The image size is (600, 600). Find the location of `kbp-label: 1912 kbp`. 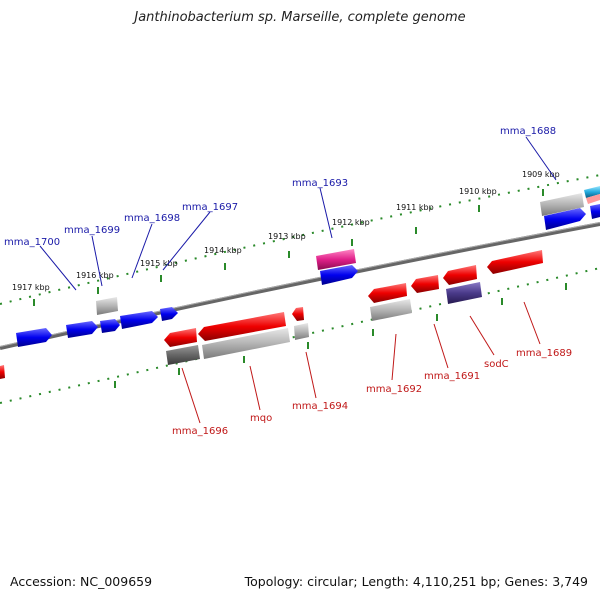

kbp-label: 1912 kbp is located at coordinates (351, 222).